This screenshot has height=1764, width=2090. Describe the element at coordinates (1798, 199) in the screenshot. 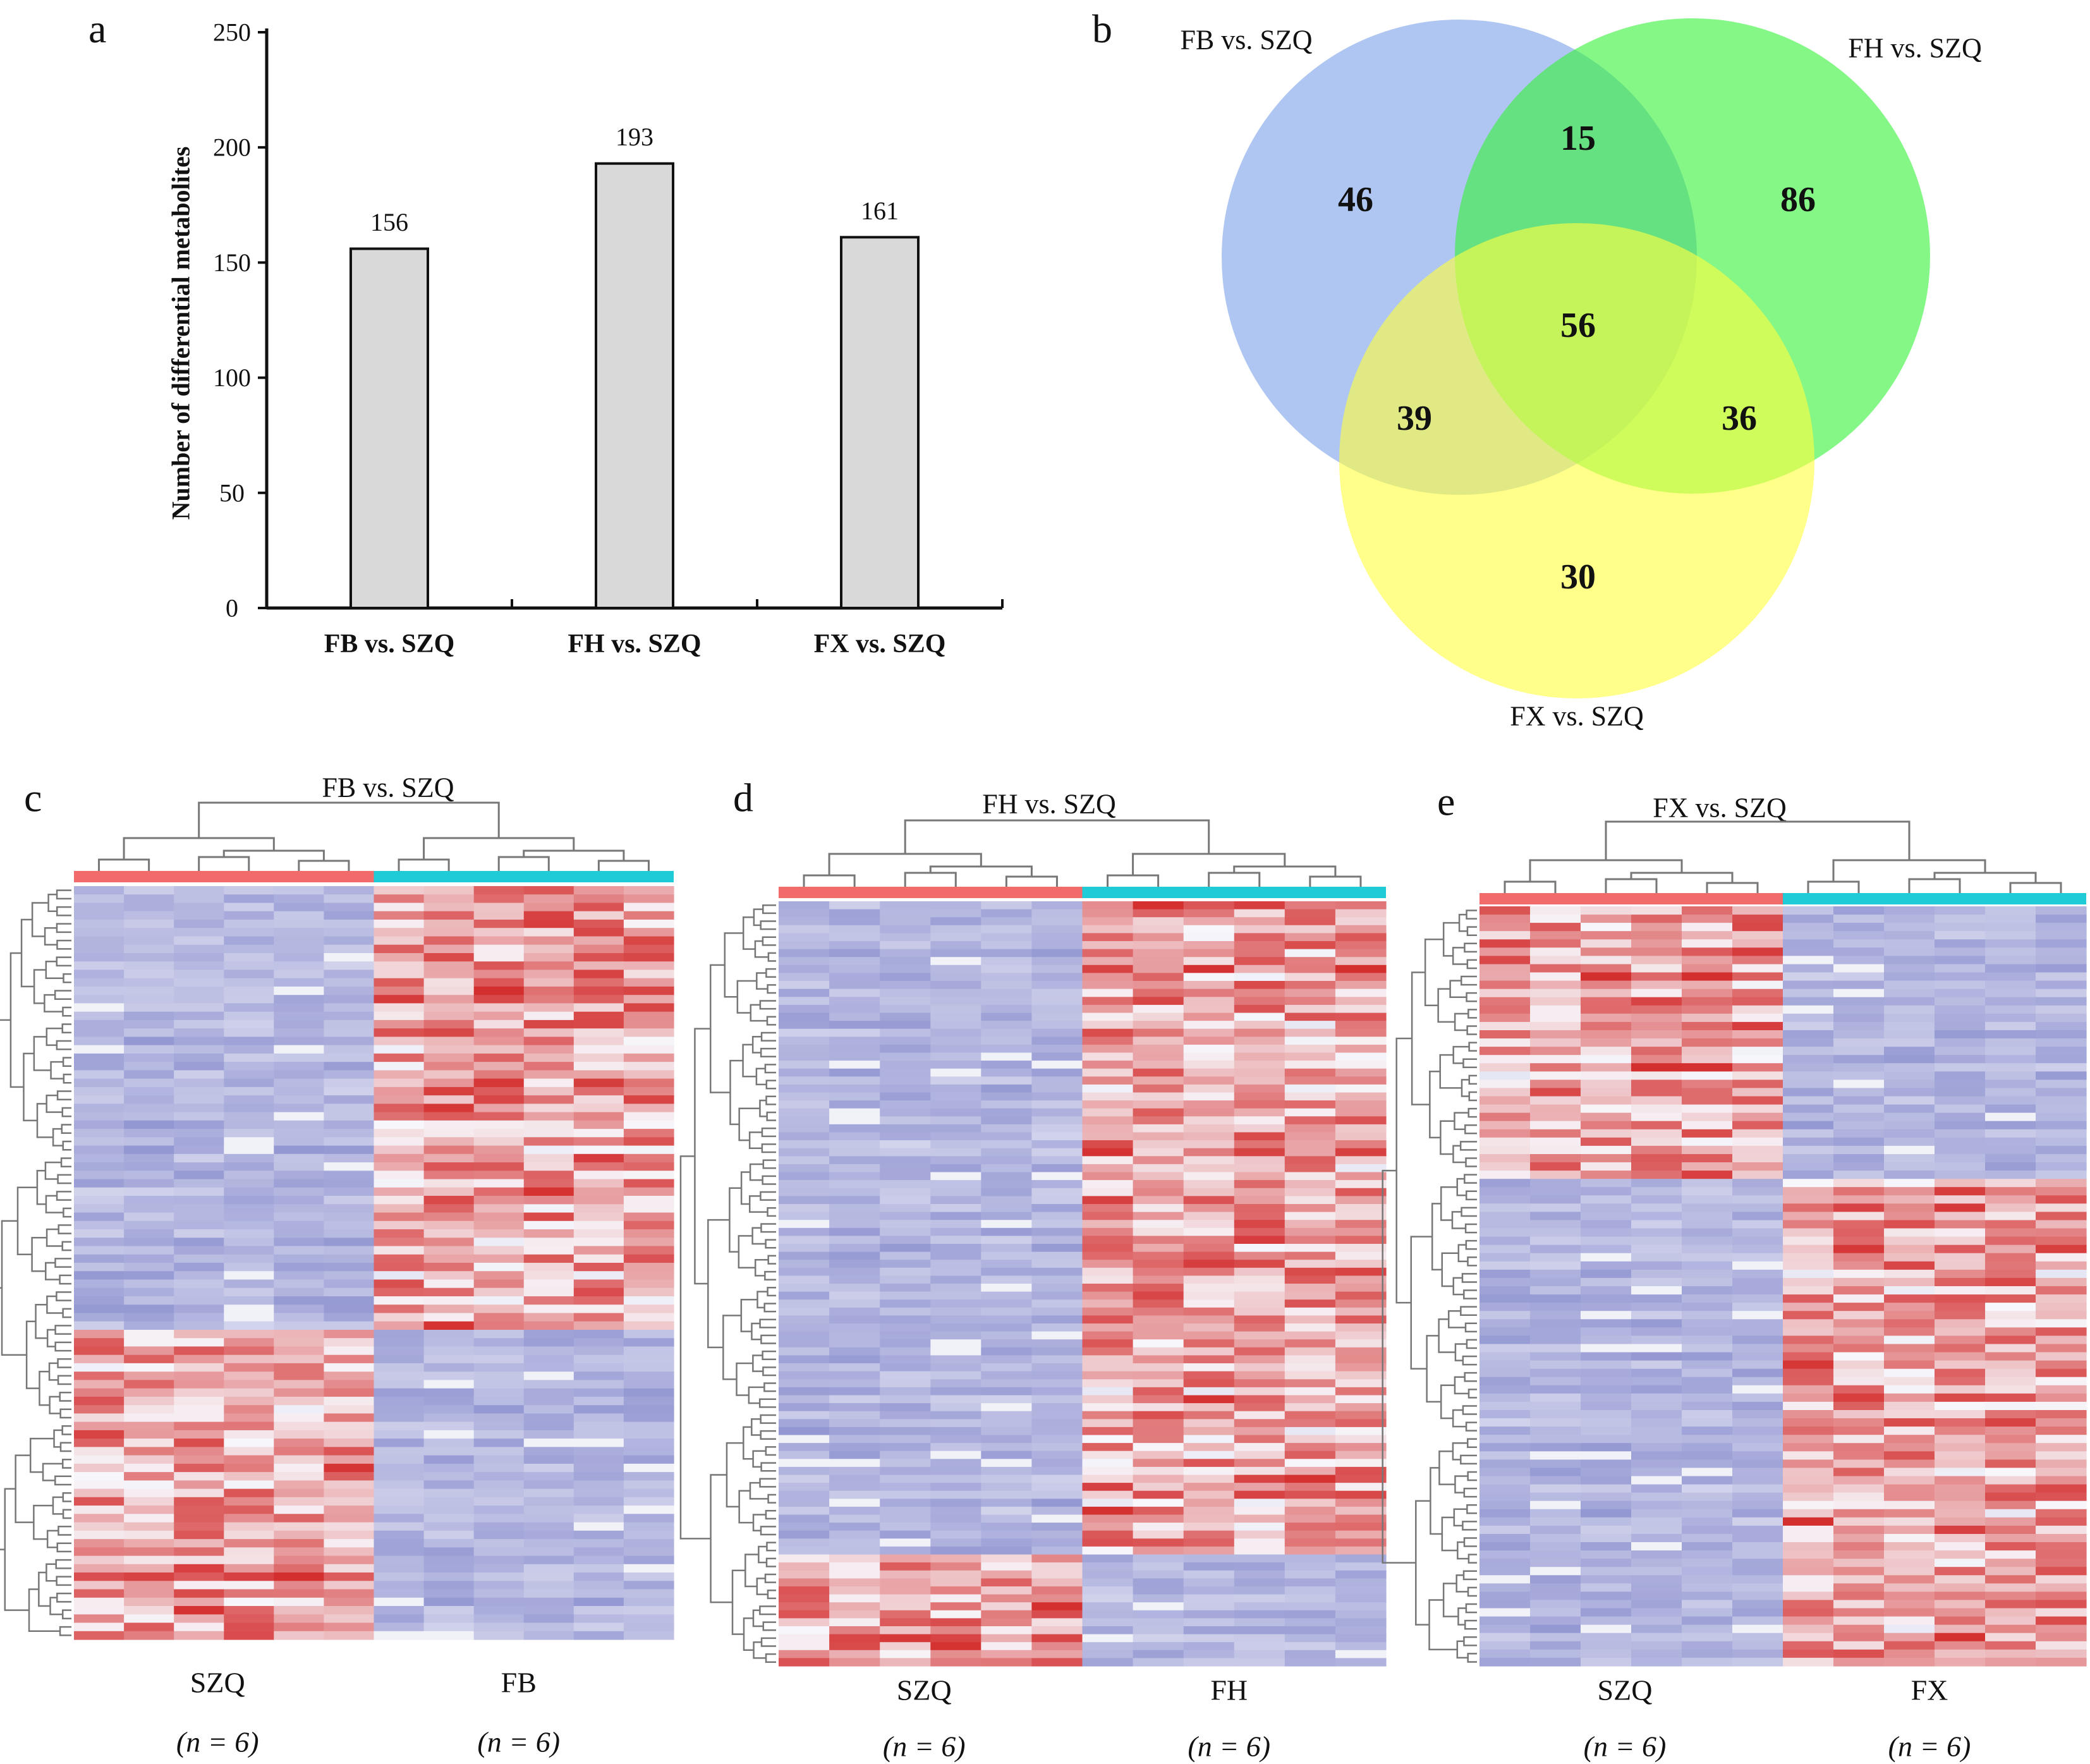

I see `venn-region-fh-only: 86` at that location.